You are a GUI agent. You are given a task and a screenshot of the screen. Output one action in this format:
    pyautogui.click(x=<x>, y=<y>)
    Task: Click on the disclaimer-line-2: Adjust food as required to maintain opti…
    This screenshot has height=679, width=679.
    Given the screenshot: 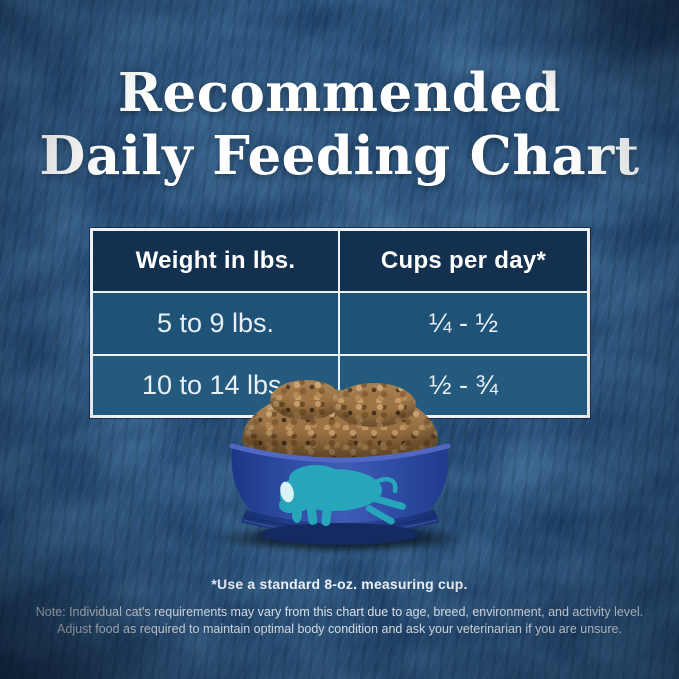 What is the action you would take?
    pyautogui.click(x=339, y=629)
    